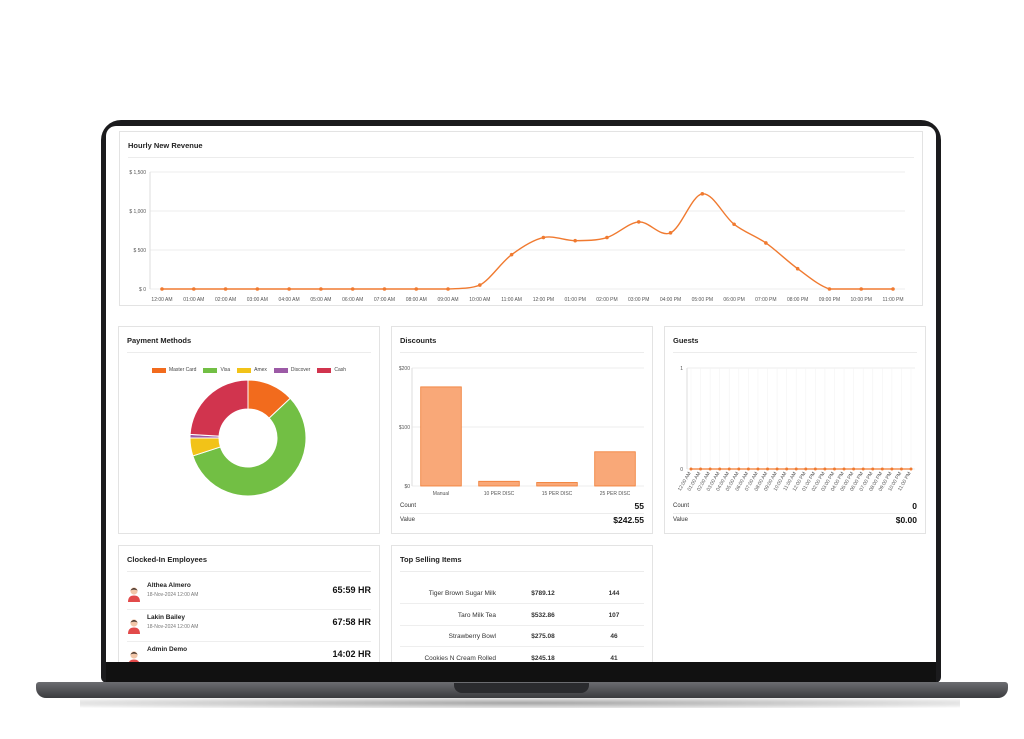 Image resolution: width=1024 pixels, height=739 pixels. Describe the element at coordinates (522, 593) in the screenshot. I see `top-selling-row: Tiger Brown Sugar Milk $789.12 144` at that location.